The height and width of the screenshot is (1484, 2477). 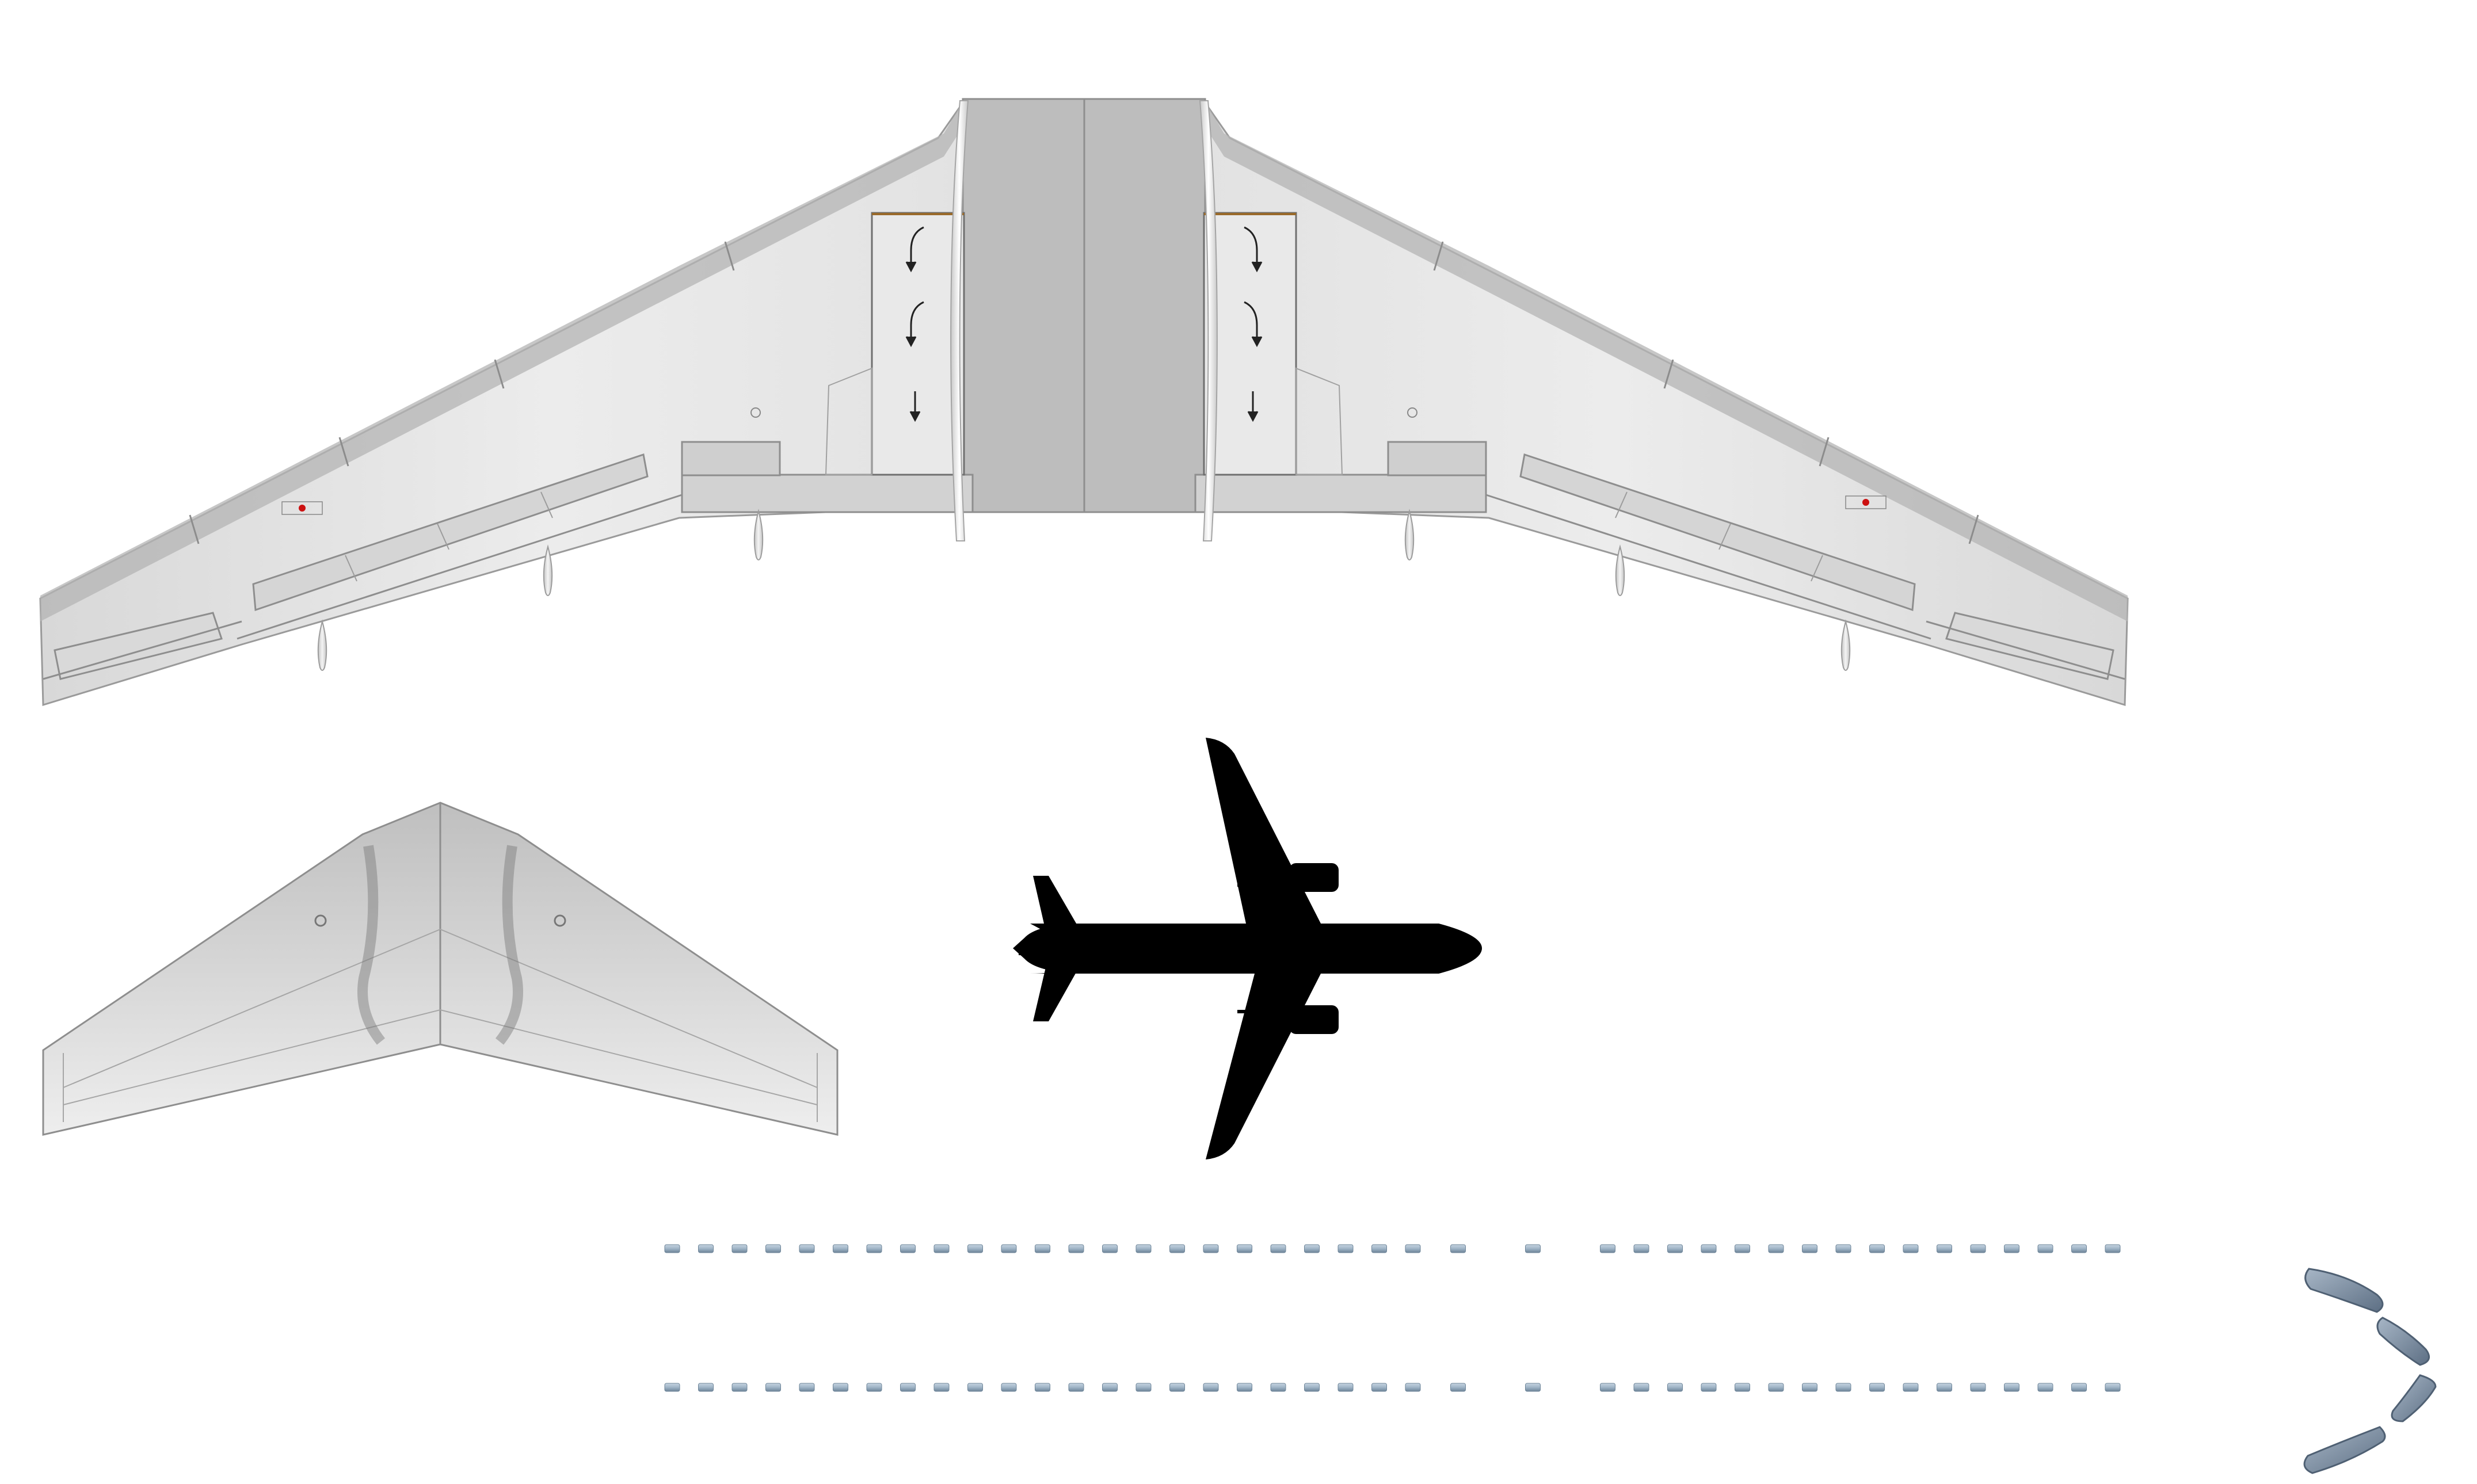 What do you see at coordinates (1314, 1019) in the screenshot?
I see `silhouette-engine-right` at bounding box center [1314, 1019].